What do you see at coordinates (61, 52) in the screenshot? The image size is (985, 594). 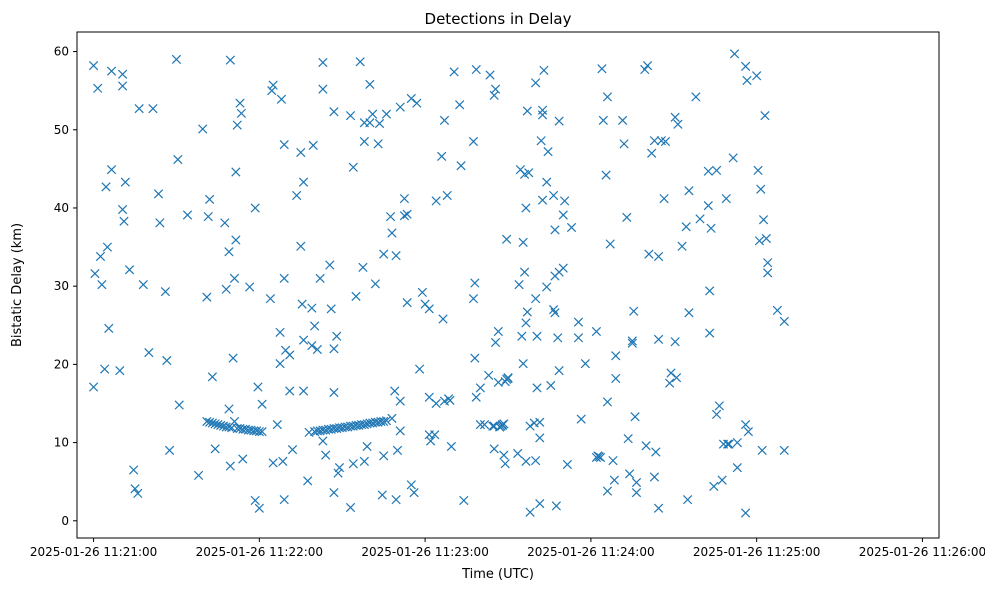 I see `y-tick-label: 60` at bounding box center [61, 52].